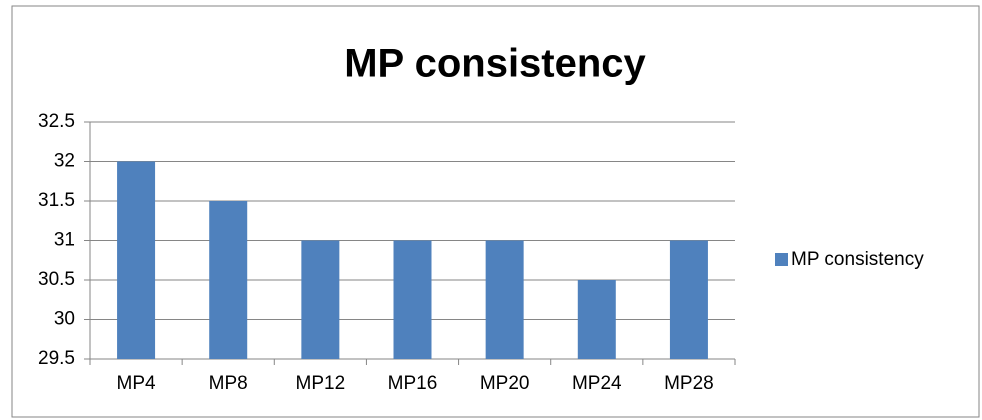 This screenshot has width=982, height=420. Describe the element at coordinates (64, 161) in the screenshot. I see `y-tick-label: 32` at that location.